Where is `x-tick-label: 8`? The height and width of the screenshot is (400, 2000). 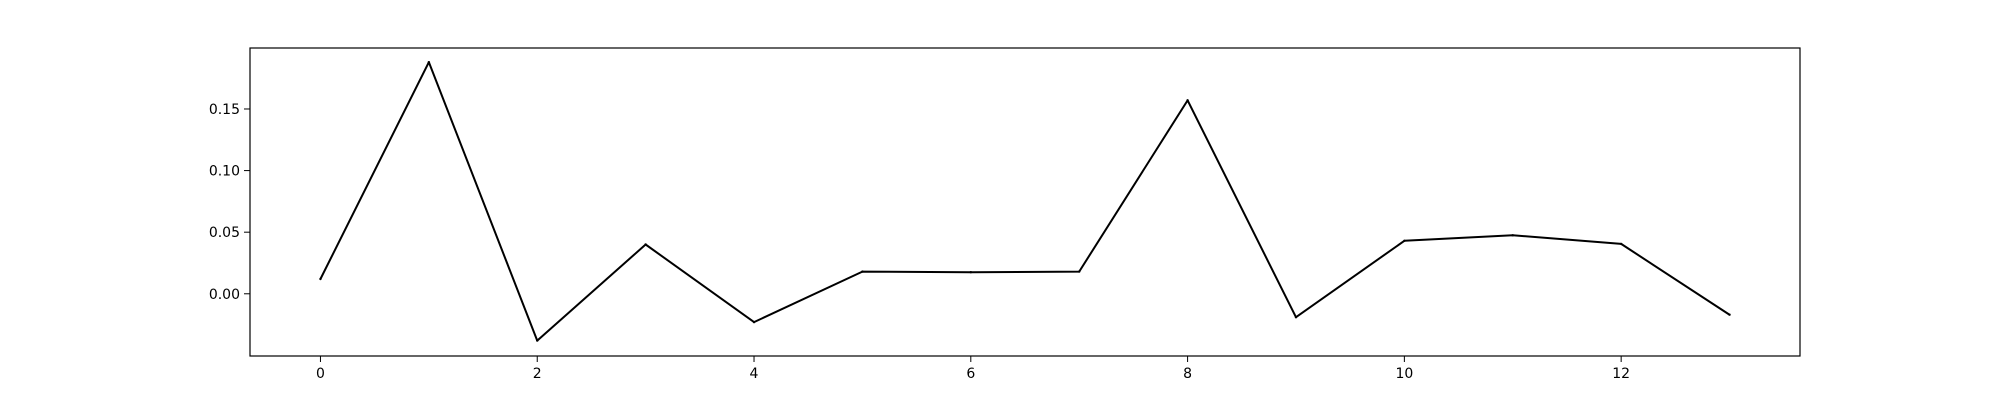 x-tick-label: 8 is located at coordinates (1187, 374).